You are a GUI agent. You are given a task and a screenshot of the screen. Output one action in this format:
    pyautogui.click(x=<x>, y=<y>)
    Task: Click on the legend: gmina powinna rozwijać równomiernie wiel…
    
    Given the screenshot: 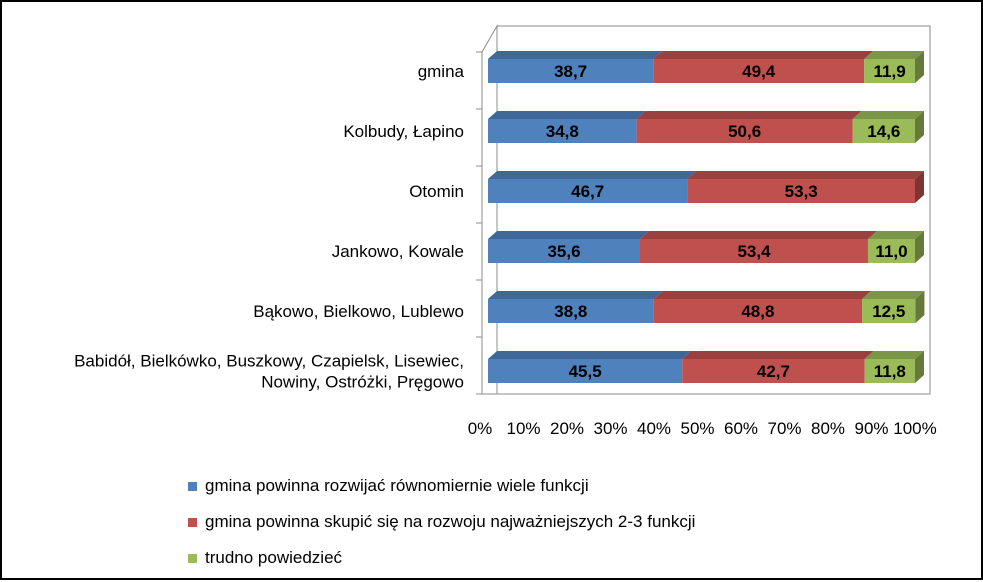 What is the action you would take?
    pyautogui.click(x=441, y=522)
    